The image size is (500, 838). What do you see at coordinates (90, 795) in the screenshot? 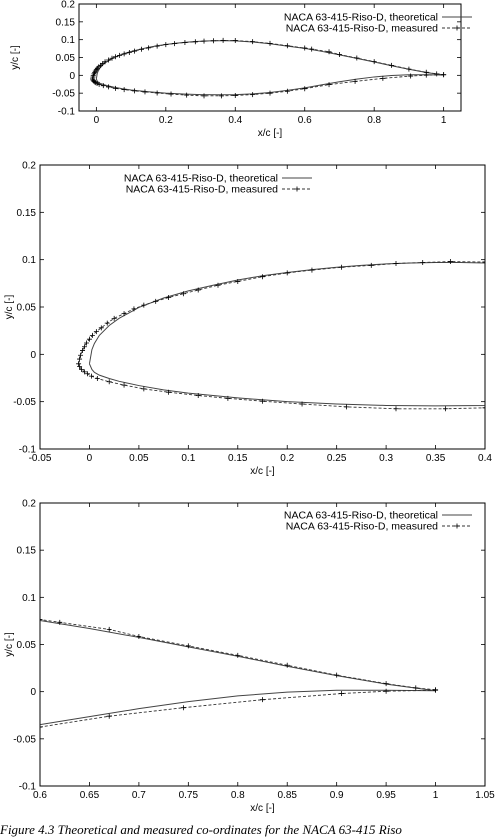
I see `x-tick-label: 0.65` at bounding box center [90, 795].